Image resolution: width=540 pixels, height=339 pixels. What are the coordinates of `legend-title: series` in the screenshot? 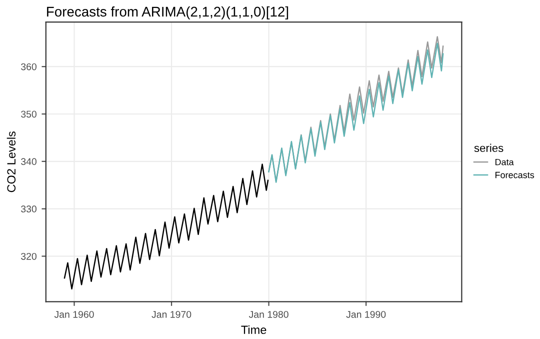 It's located at (489, 148).